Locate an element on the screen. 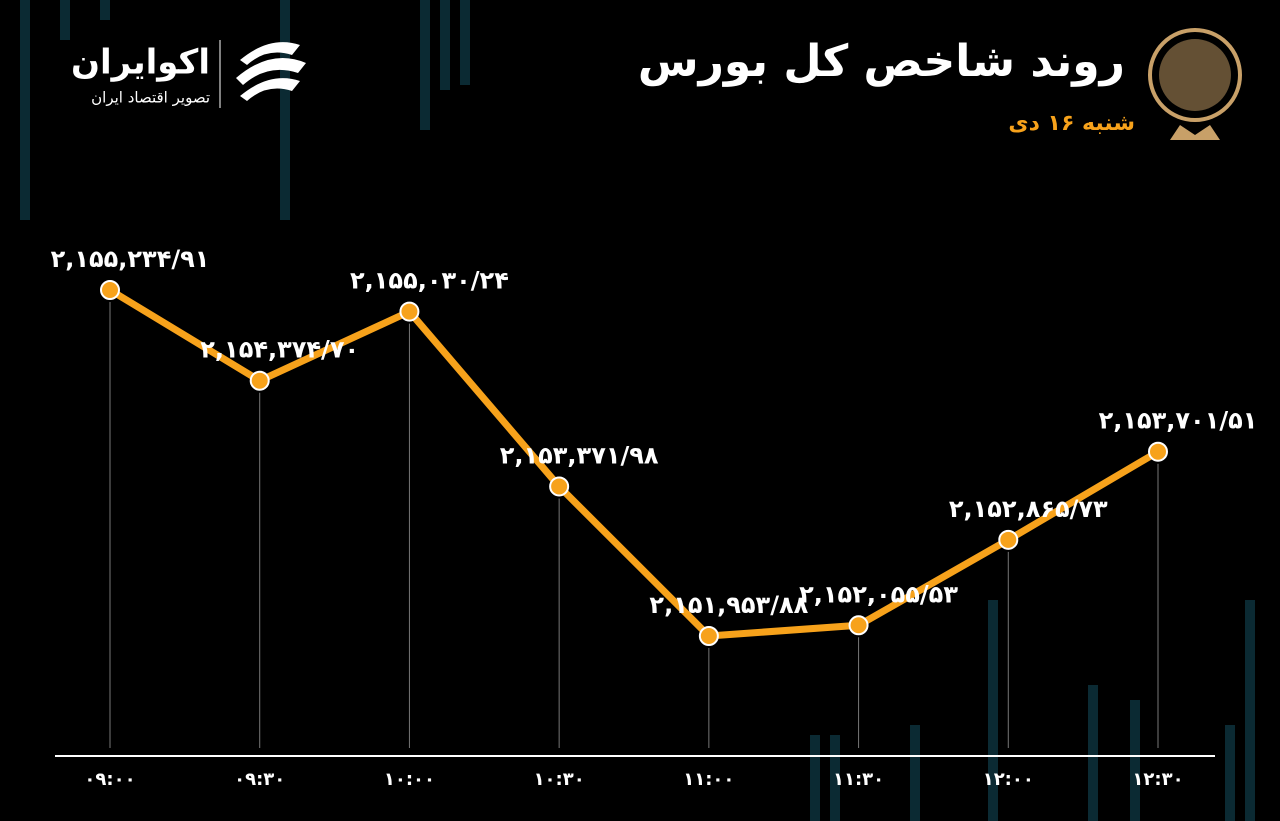  value-label: ۲,۱۵۳,۳۷۱/۹۸ is located at coordinates (579, 455).